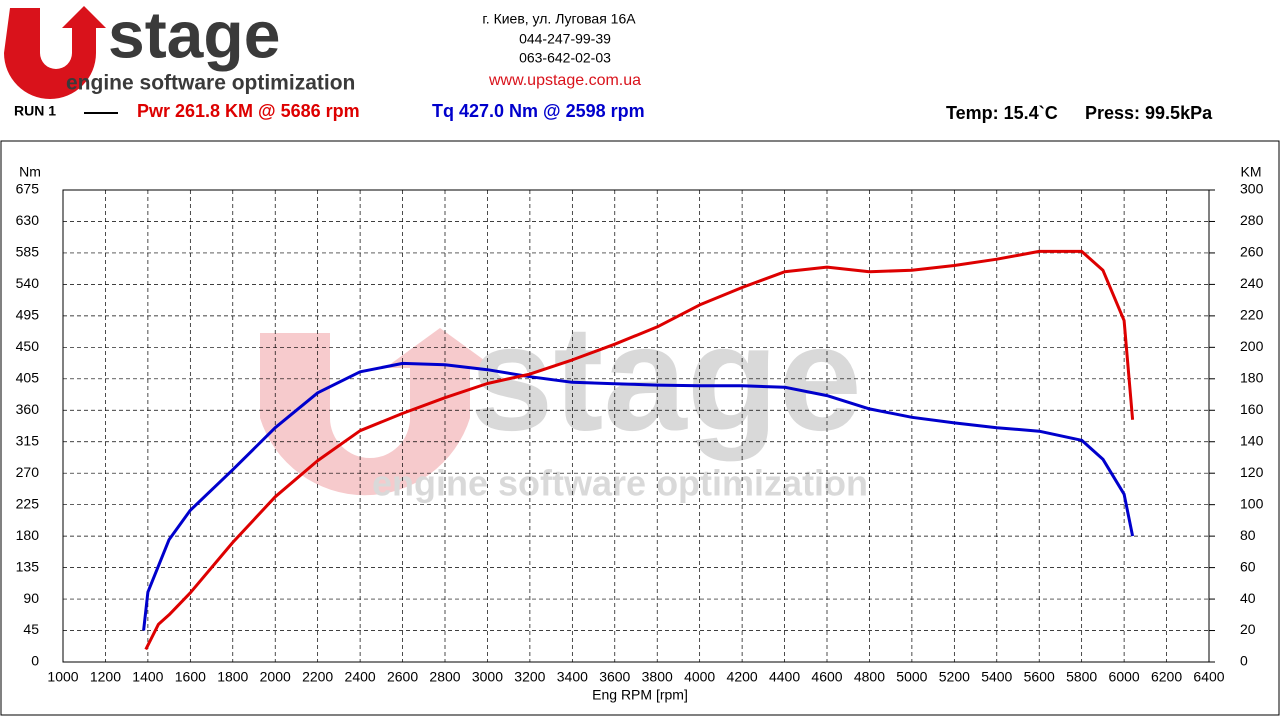  Describe the element at coordinates (742, 677) in the screenshot. I see `x-tick-label: 4200` at that location.